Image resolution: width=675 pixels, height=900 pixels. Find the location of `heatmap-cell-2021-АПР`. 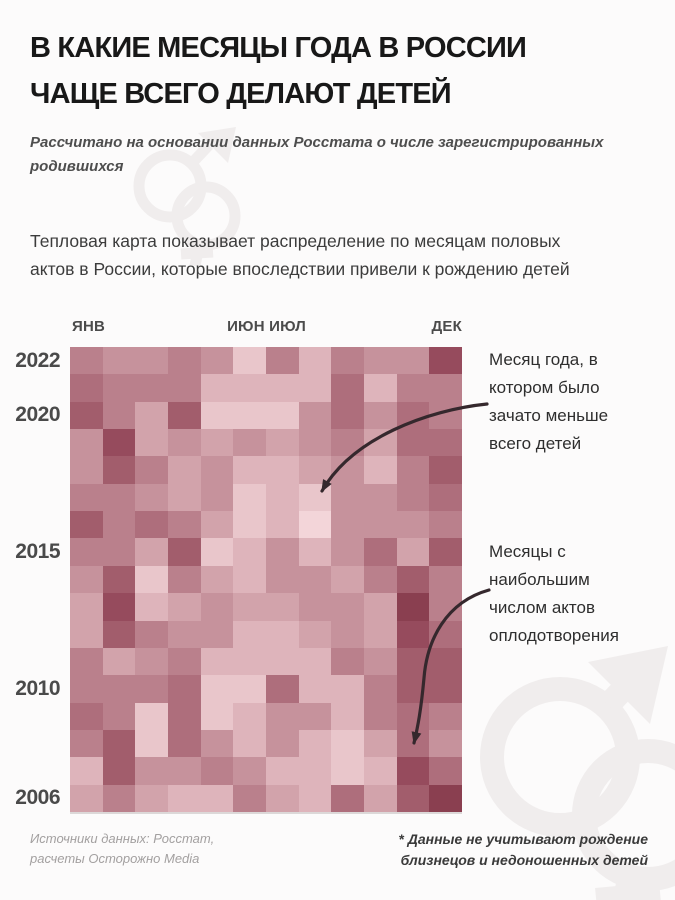

heatmap-cell-2021-АПР is located at coordinates (184, 388).